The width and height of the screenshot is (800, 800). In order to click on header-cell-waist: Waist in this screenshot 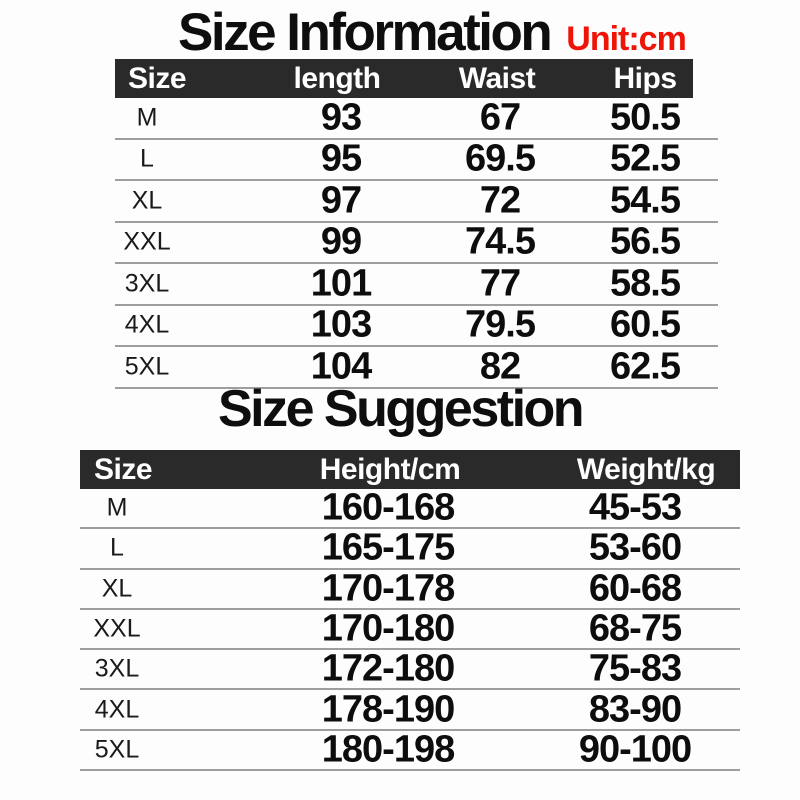, I will do `click(497, 78)`.